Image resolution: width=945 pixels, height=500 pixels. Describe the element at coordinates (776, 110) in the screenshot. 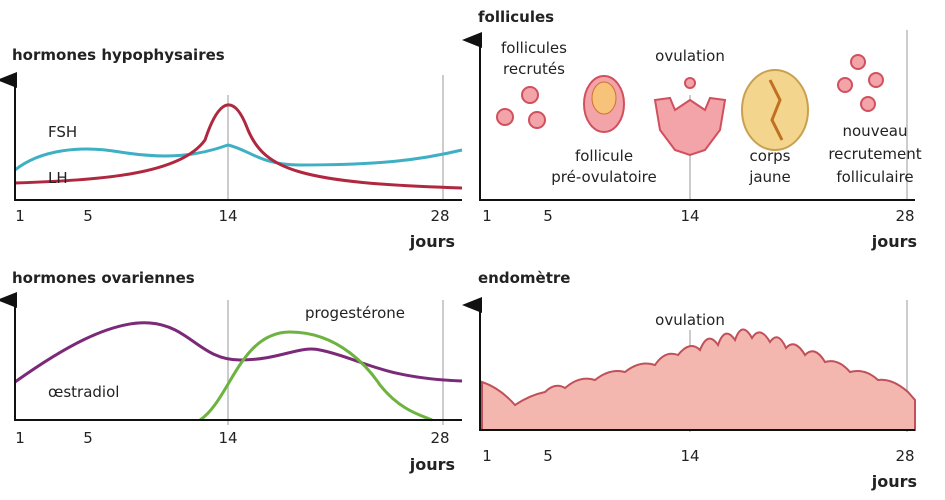

I see `corps-jaune-scar` at that location.